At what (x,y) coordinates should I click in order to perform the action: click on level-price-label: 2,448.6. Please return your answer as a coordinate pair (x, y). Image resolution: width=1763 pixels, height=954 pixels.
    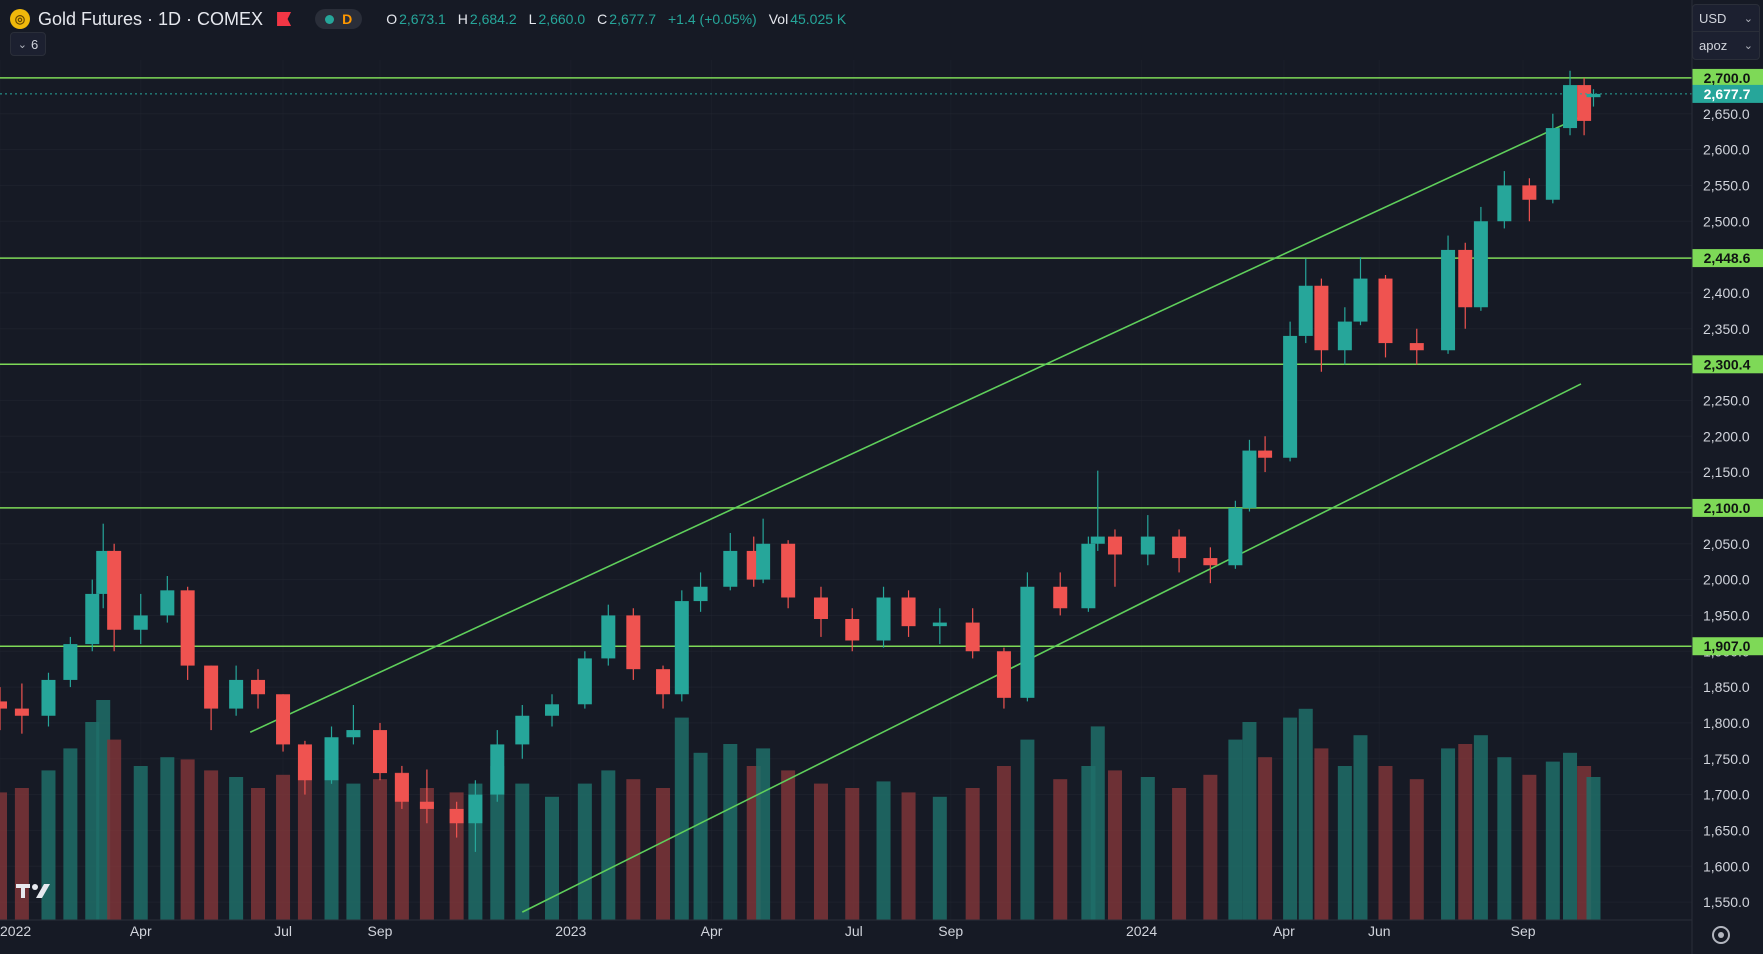
    Looking at the image, I should click on (1727, 258).